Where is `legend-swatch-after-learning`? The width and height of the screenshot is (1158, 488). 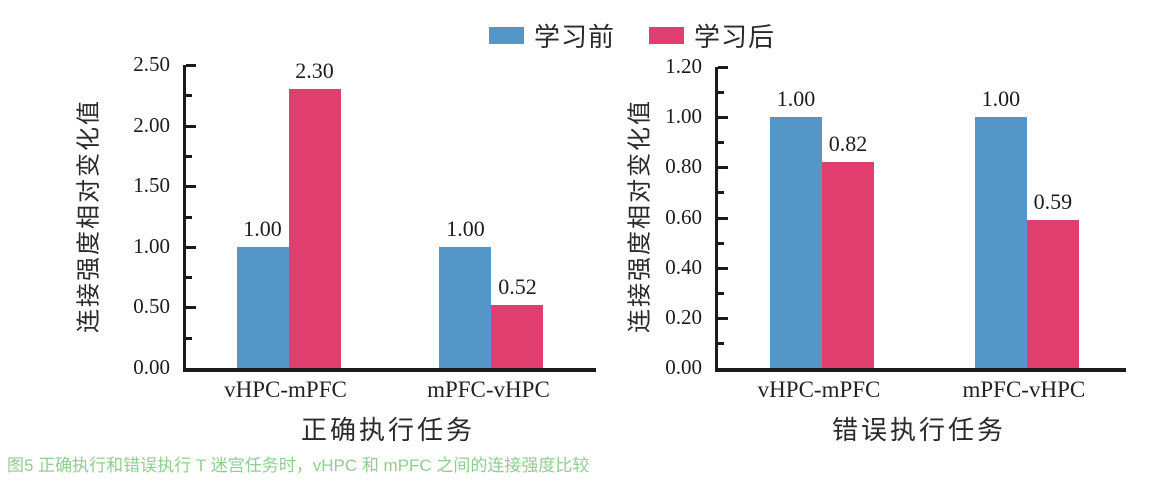
legend-swatch-after-learning is located at coordinates (667, 35).